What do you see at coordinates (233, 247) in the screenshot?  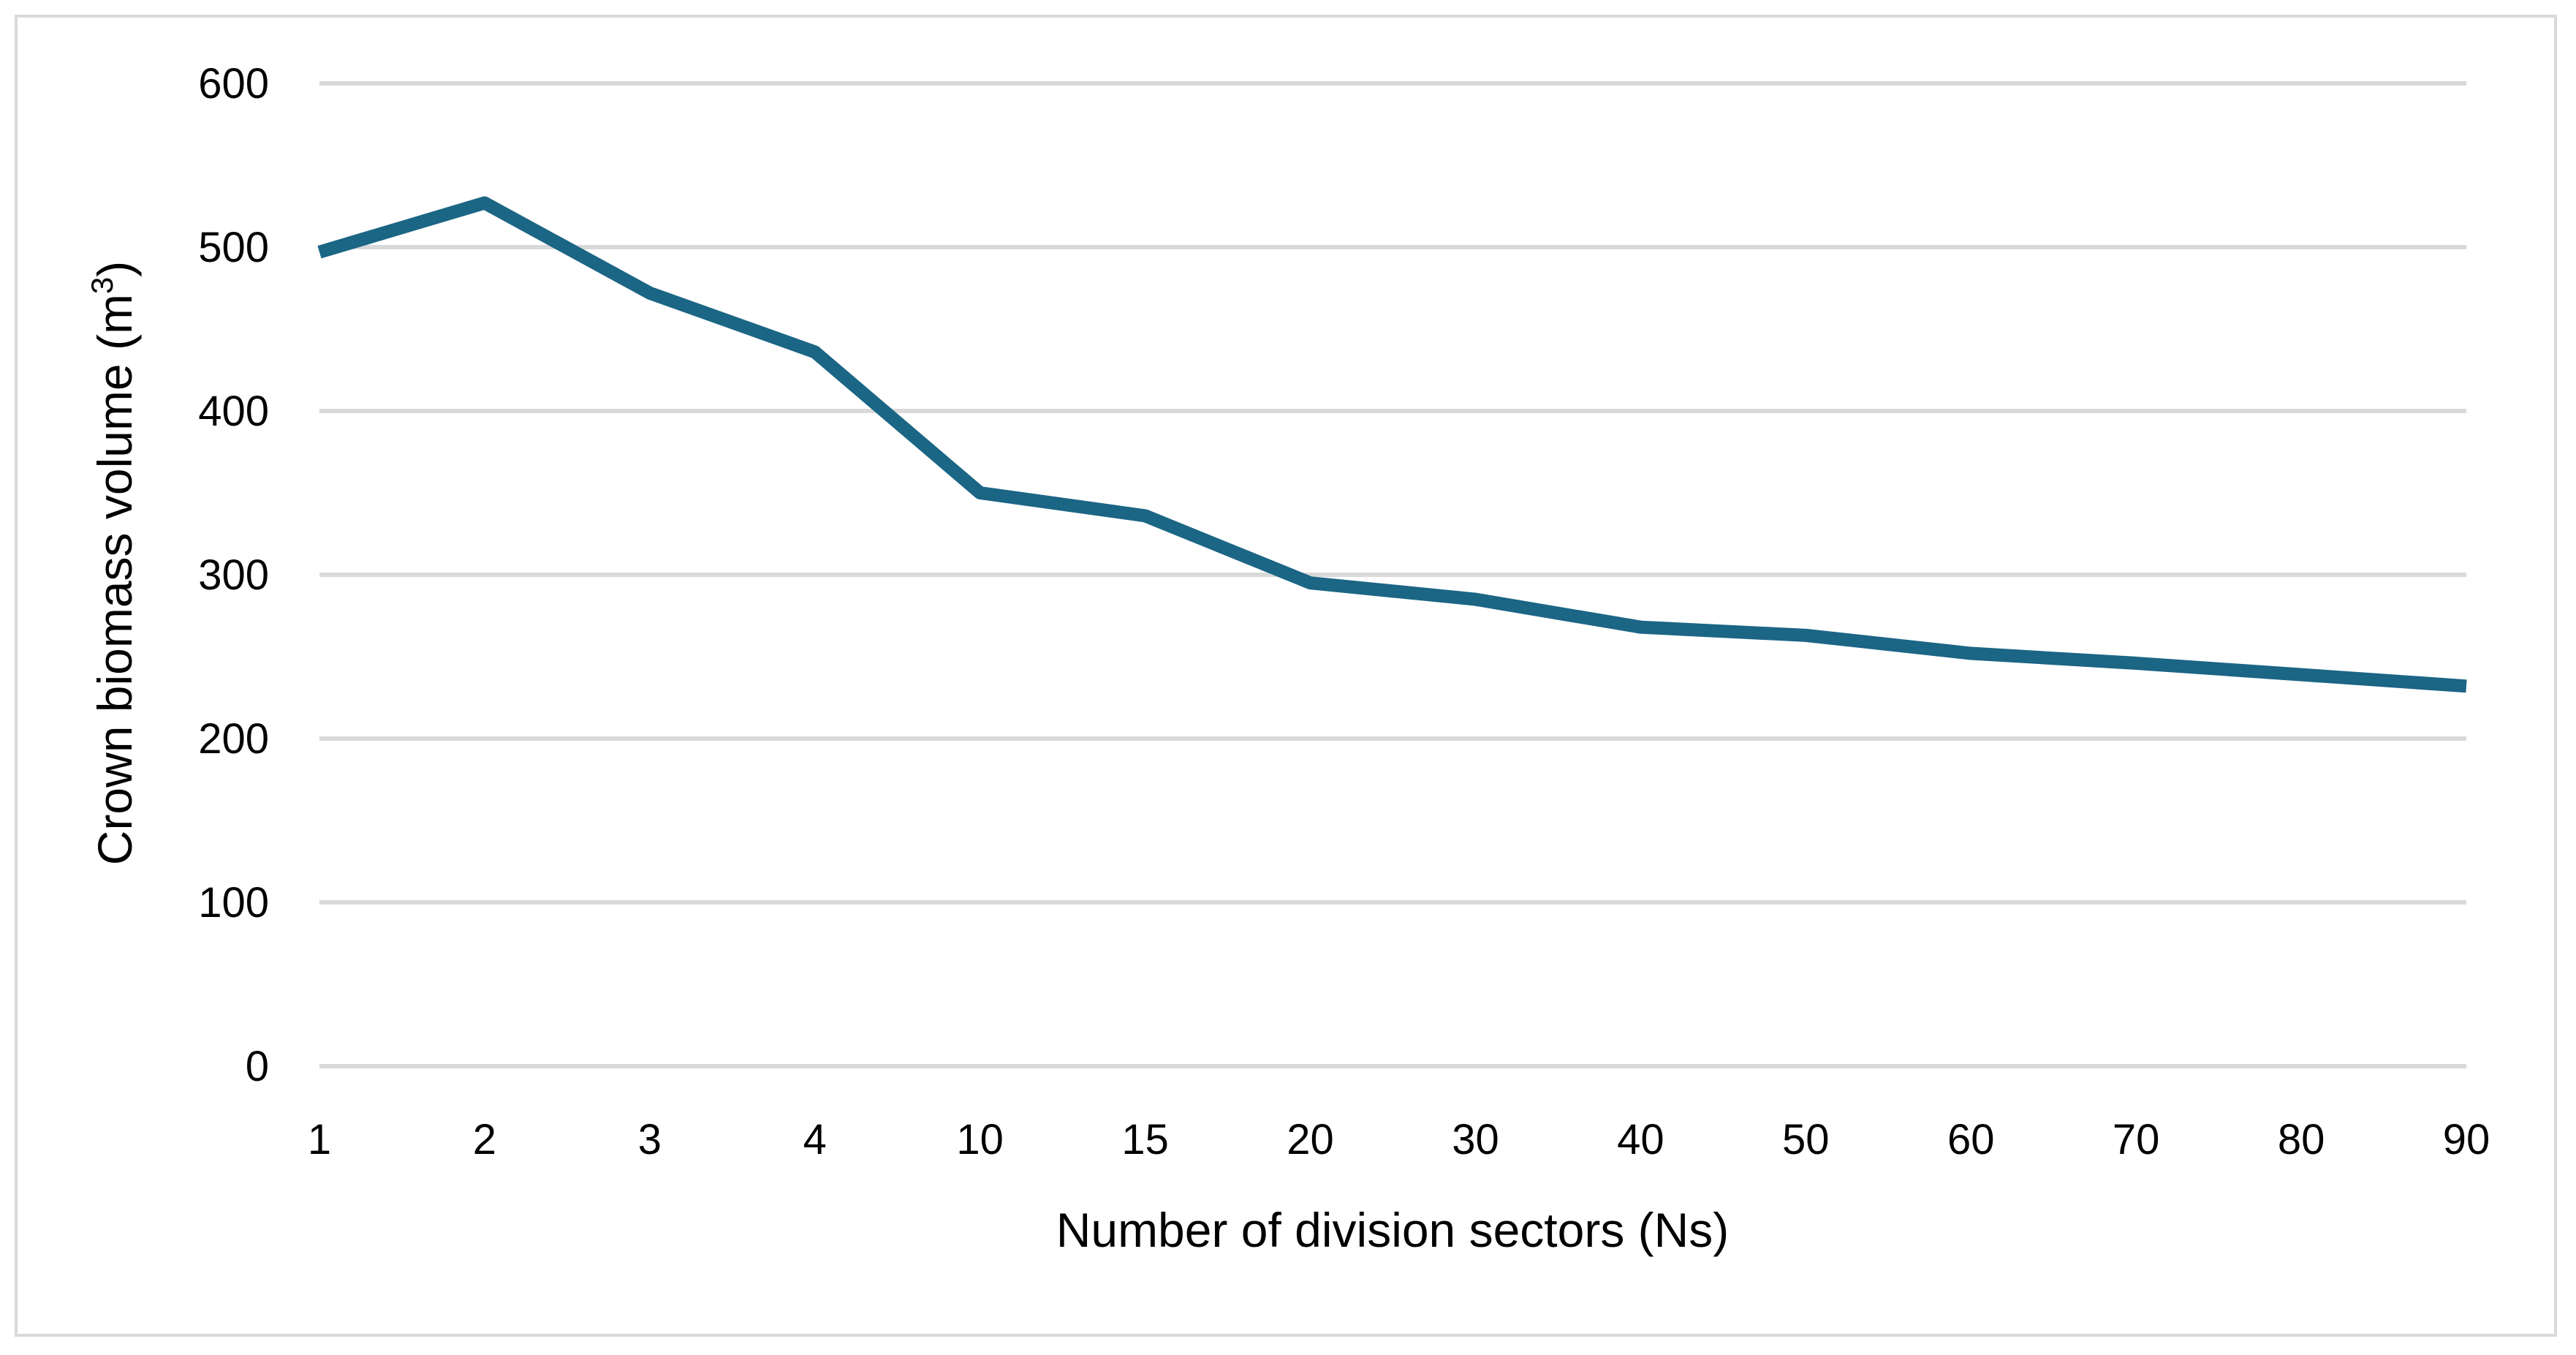 I see `y-tick-label: 500` at bounding box center [233, 247].